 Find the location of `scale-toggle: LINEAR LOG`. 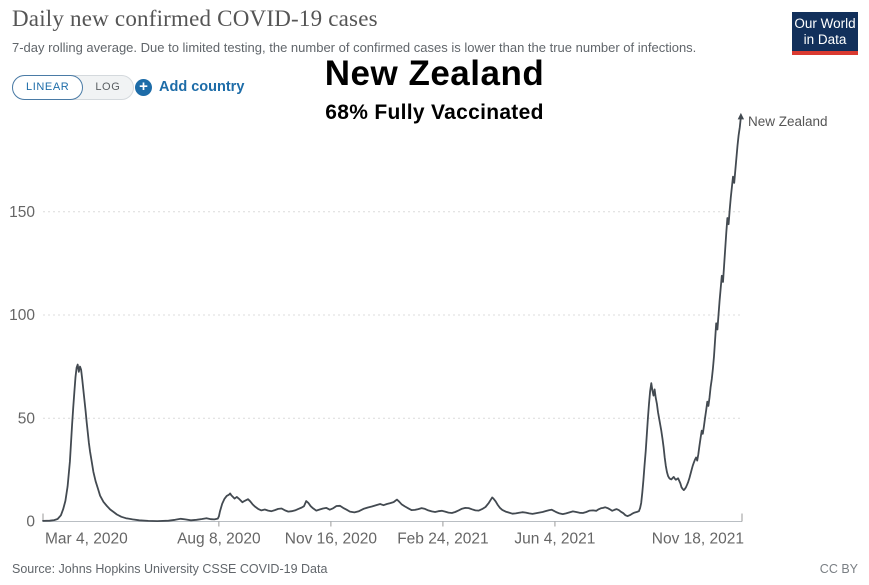

scale-toggle: LINEAR LOG is located at coordinates (73, 87).